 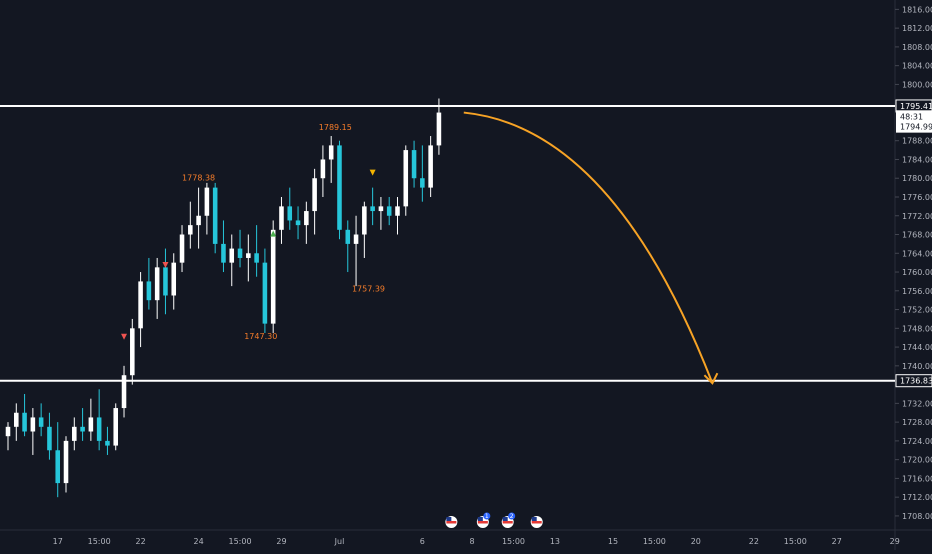 What do you see at coordinates (917, 159) in the screenshot?
I see `y-tick-label: 1784.00` at bounding box center [917, 159].